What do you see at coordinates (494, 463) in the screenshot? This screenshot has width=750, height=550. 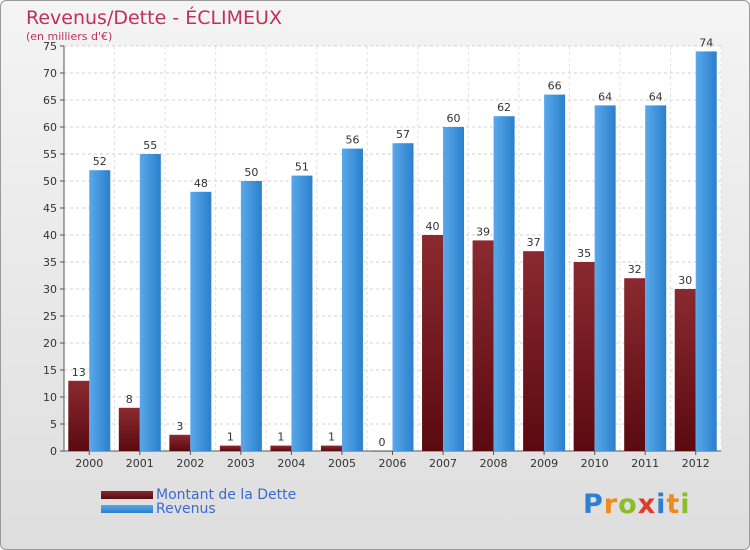 I see `x-tick-label: 2008` at bounding box center [494, 463].